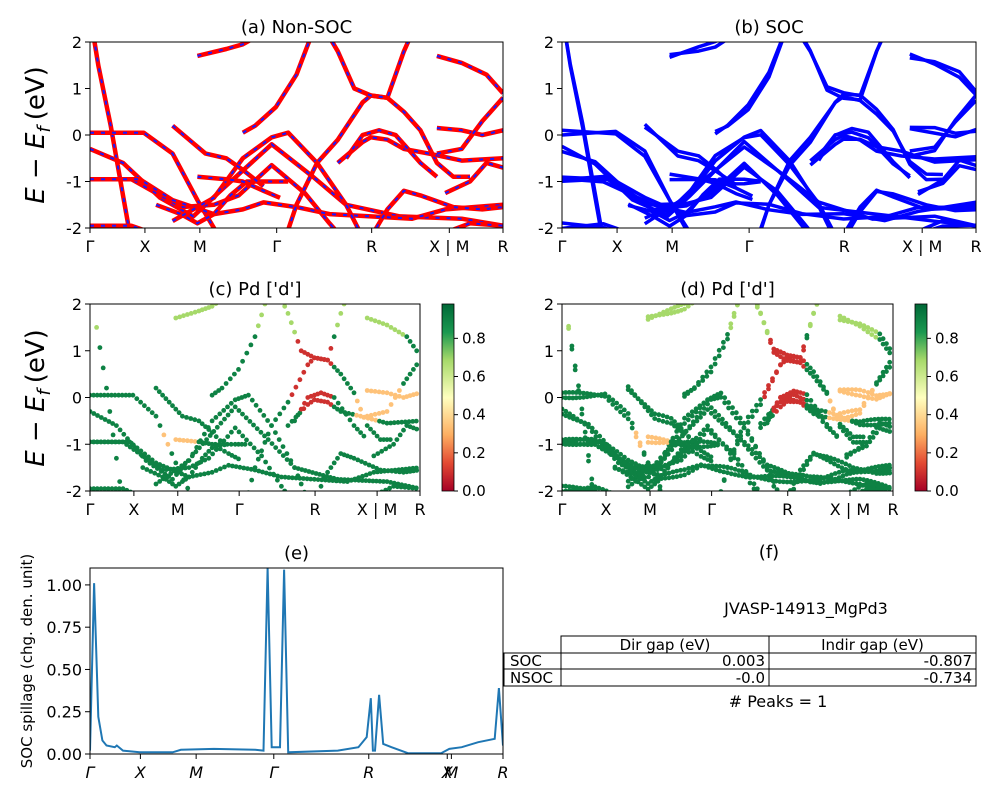  Describe the element at coordinates (502, 772) in the screenshot. I see `x-tick-label: R` at that location.